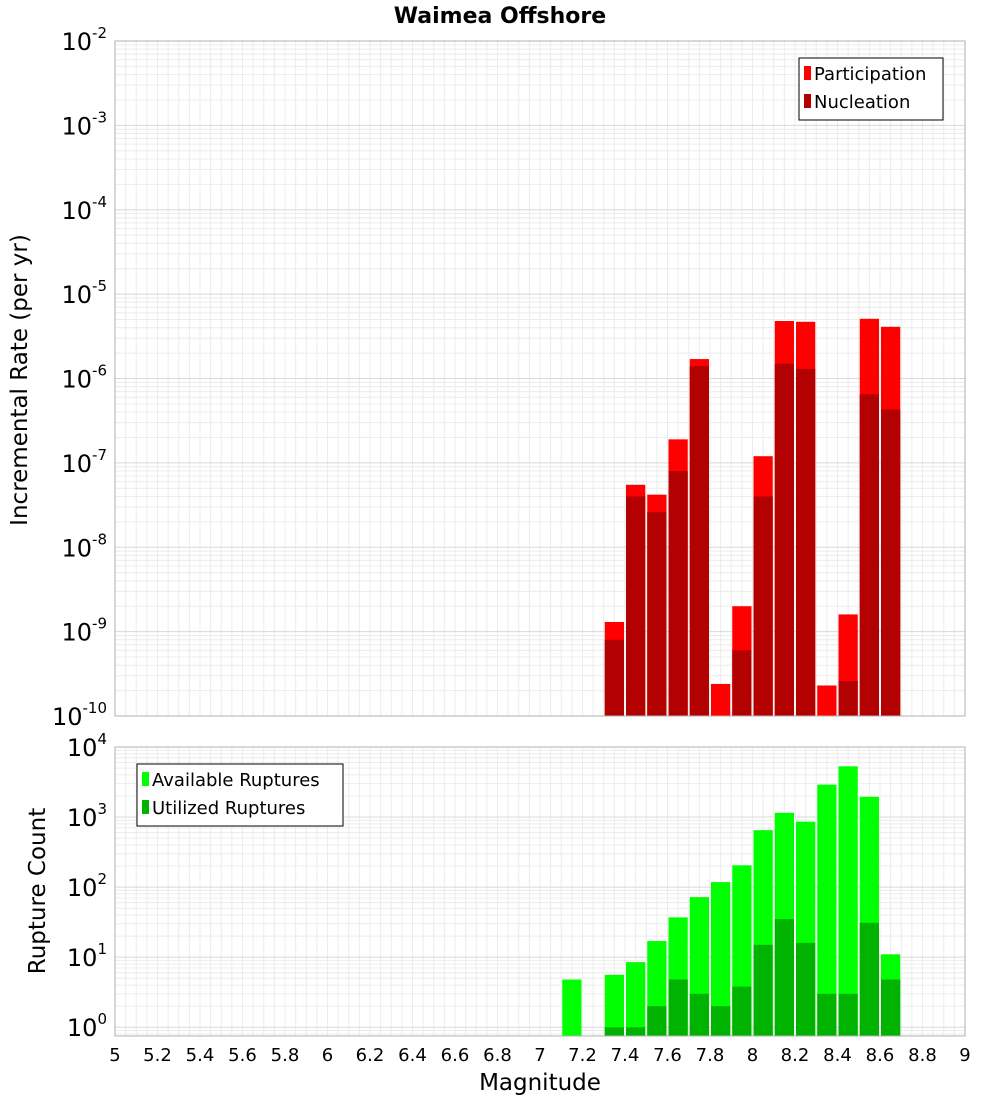  I want to click on count-legend-label: Utilized Ruptures, so click(228, 808).